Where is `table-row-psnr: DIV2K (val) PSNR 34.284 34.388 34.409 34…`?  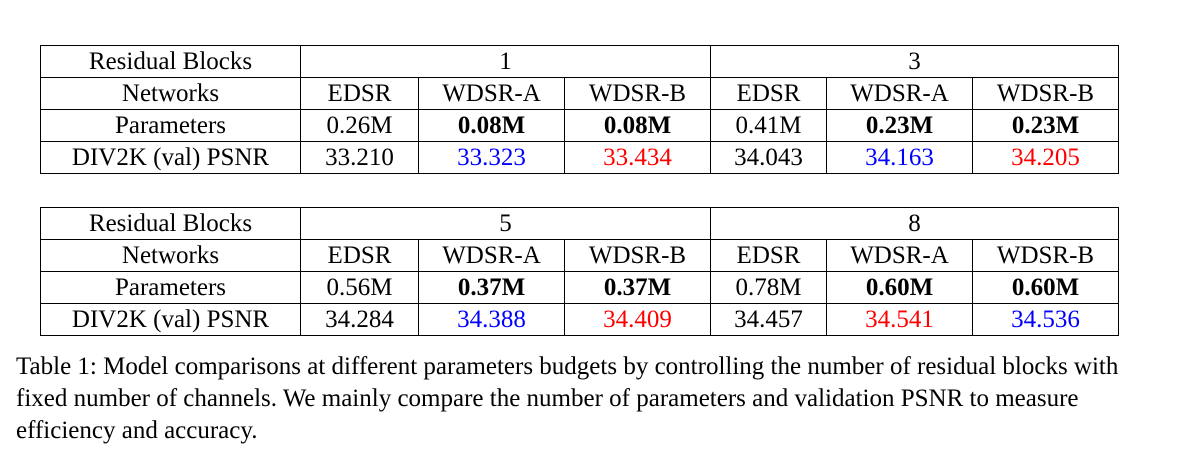 table-row-psnr: DIV2K (val) PSNR 34.284 34.388 34.409 34… is located at coordinates (579, 319).